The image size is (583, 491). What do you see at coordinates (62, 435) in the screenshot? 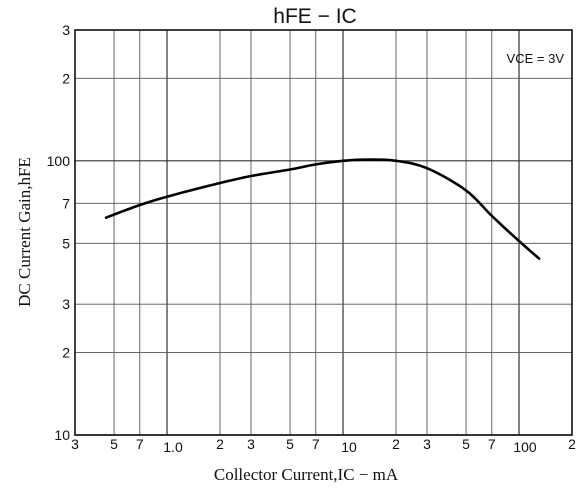
I see `y-tick-label: 10` at bounding box center [62, 435].